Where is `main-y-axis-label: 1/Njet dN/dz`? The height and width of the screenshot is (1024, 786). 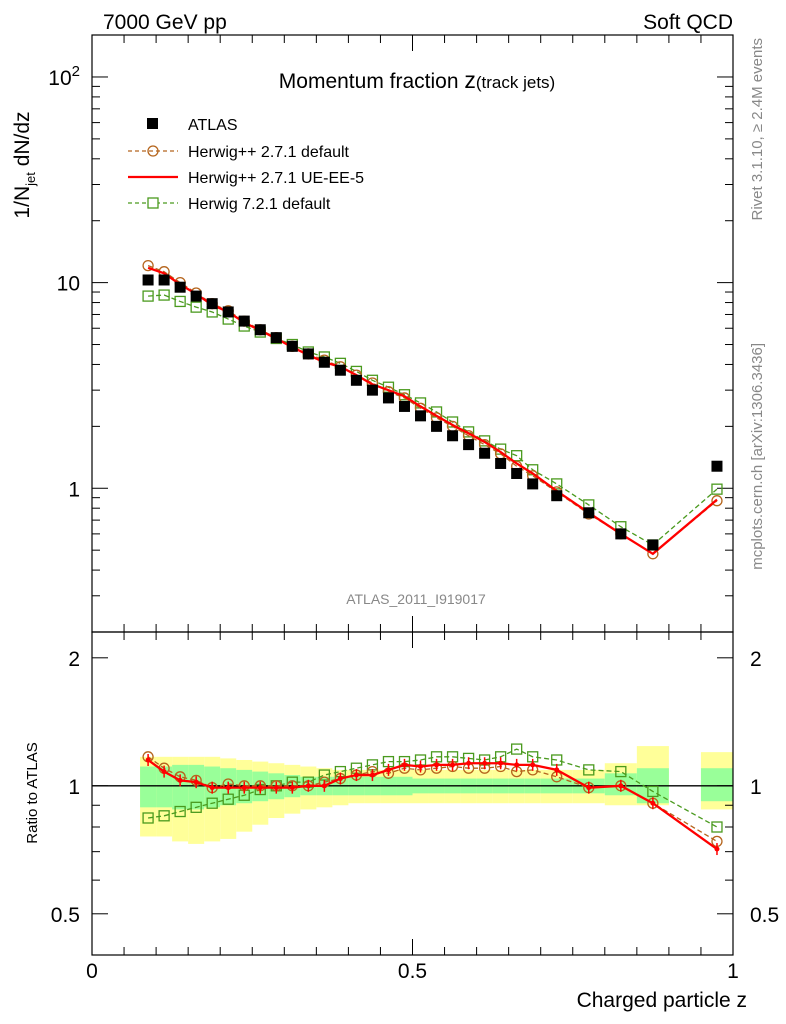
main-y-axis-label: 1/Njet dN/dz is located at coordinates (24, 164).